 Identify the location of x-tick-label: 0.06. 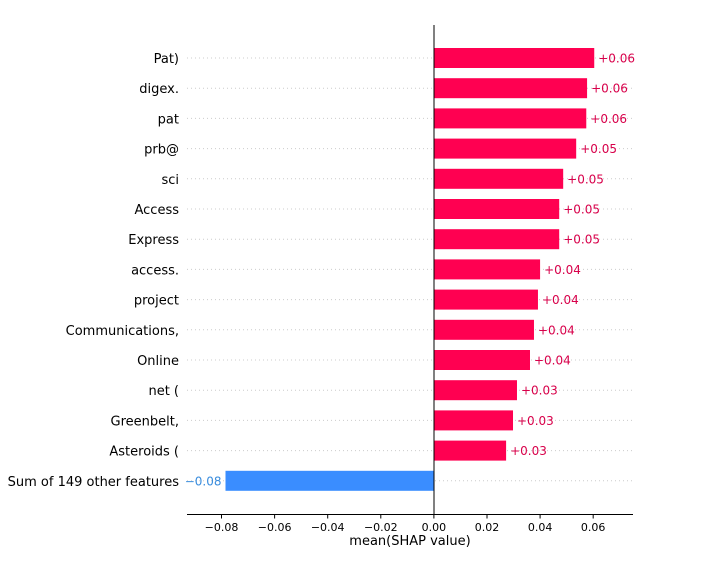
(593, 527).